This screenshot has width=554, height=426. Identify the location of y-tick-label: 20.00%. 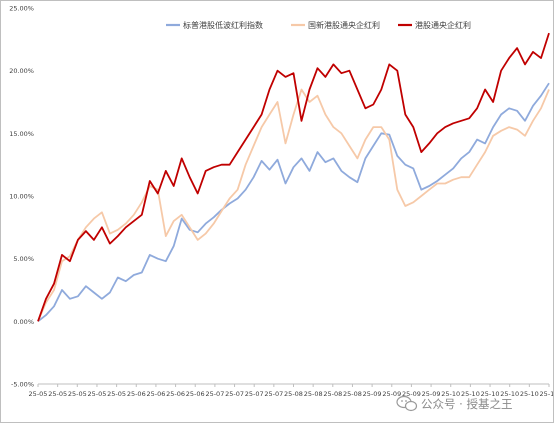
(21, 71).